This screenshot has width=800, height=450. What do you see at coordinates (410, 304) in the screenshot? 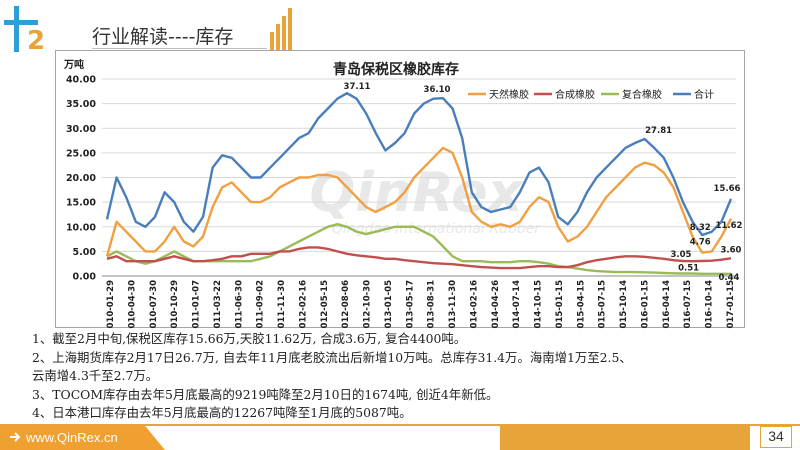
I see `x-tick-label: 2013-05-17` at bounding box center [410, 304].